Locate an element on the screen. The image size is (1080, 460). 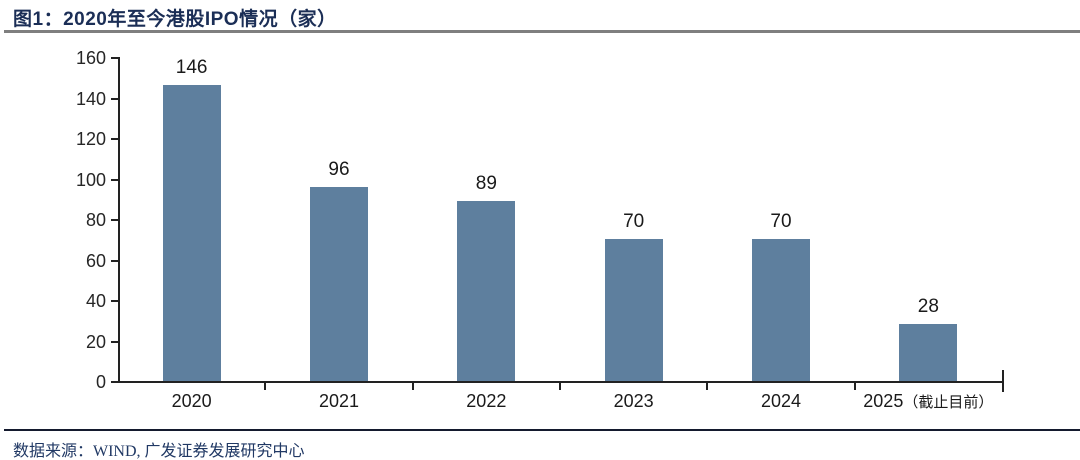
bar-value-label: 96 is located at coordinates (339, 169).